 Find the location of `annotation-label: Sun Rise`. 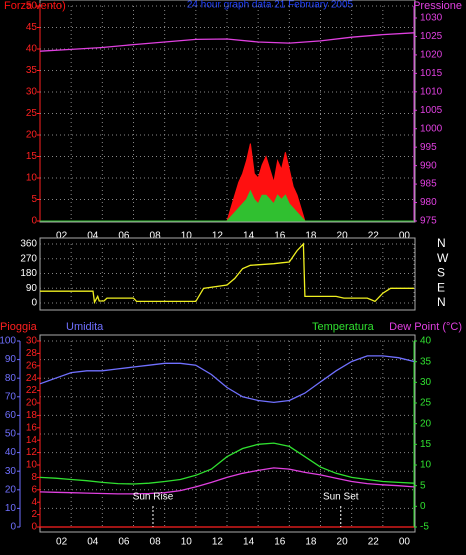

annotation-label: Sun Rise is located at coordinates (153, 497).